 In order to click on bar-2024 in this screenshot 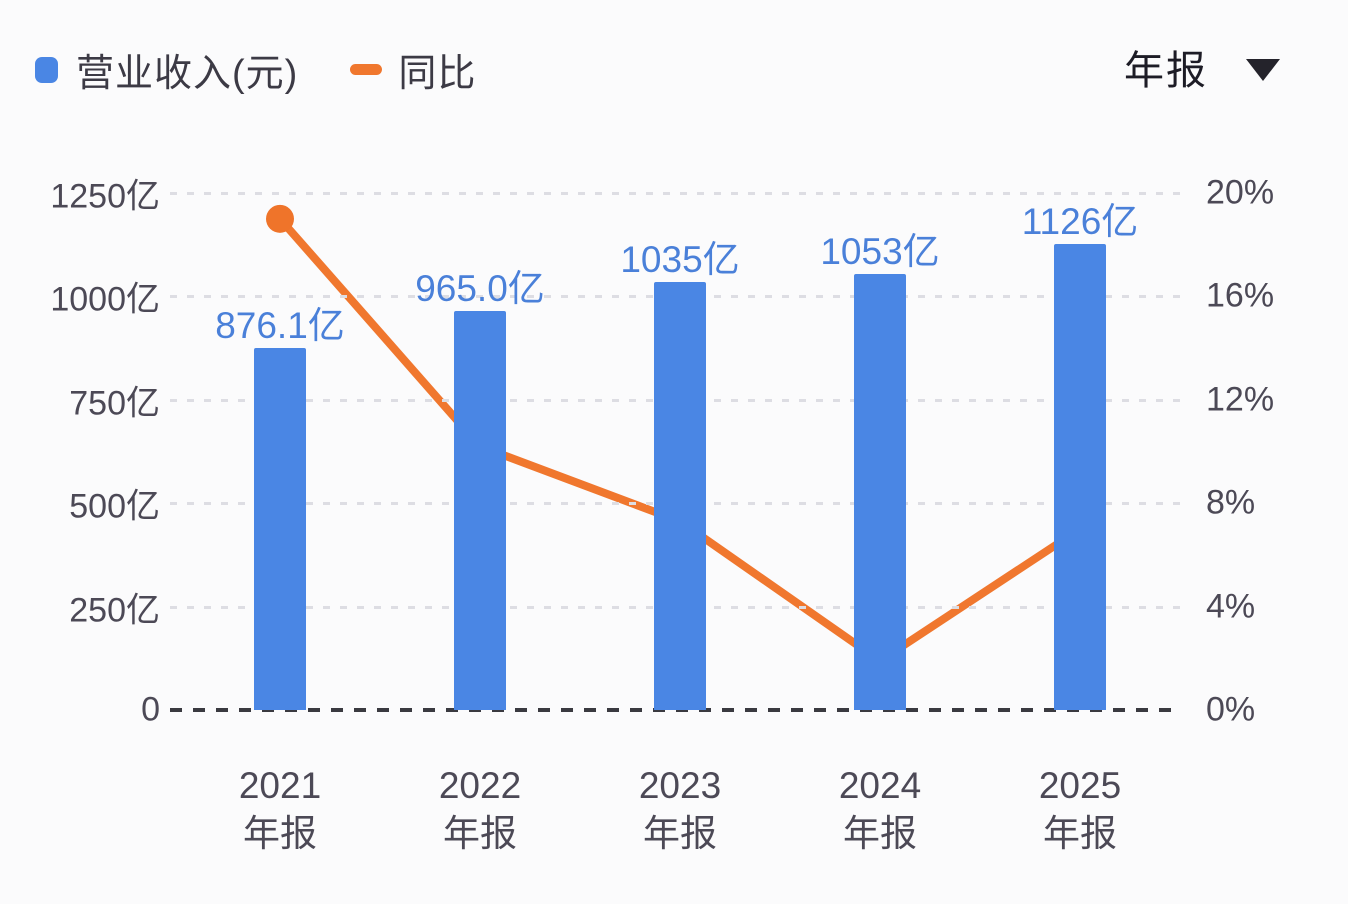, I will do `click(880, 492)`.